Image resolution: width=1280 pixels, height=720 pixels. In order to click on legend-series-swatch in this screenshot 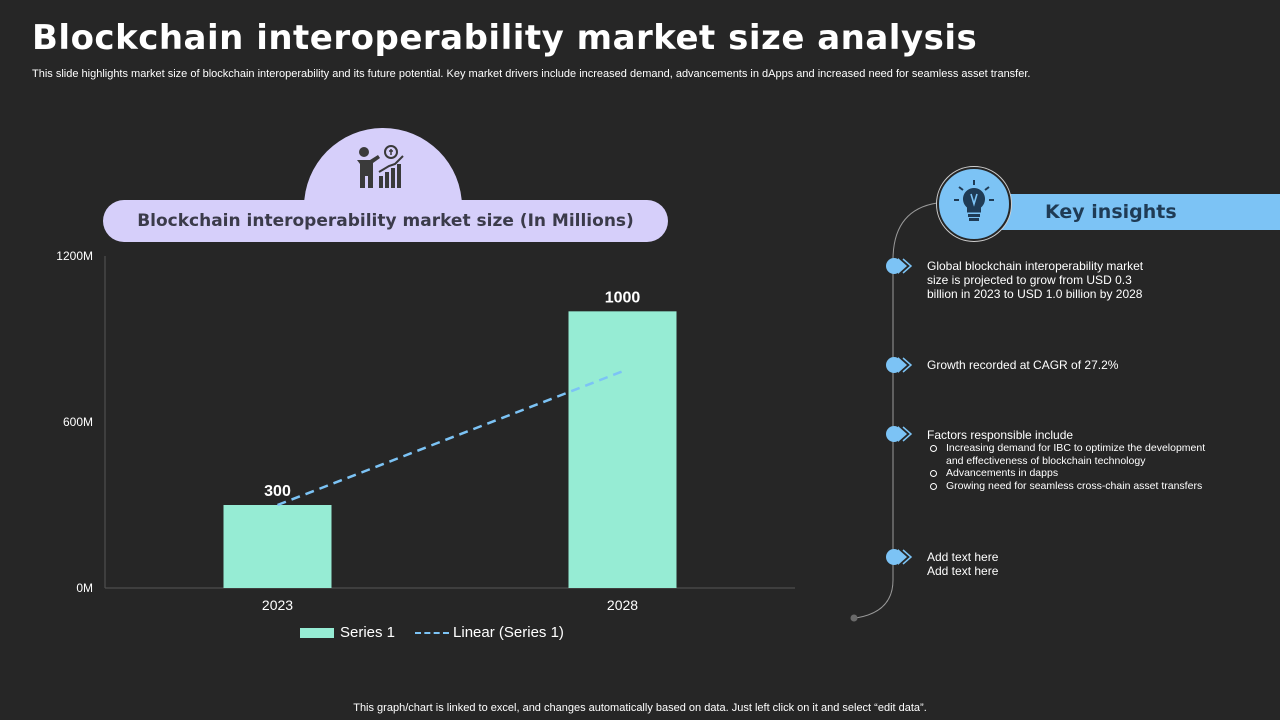, I will do `click(317, 632)`.